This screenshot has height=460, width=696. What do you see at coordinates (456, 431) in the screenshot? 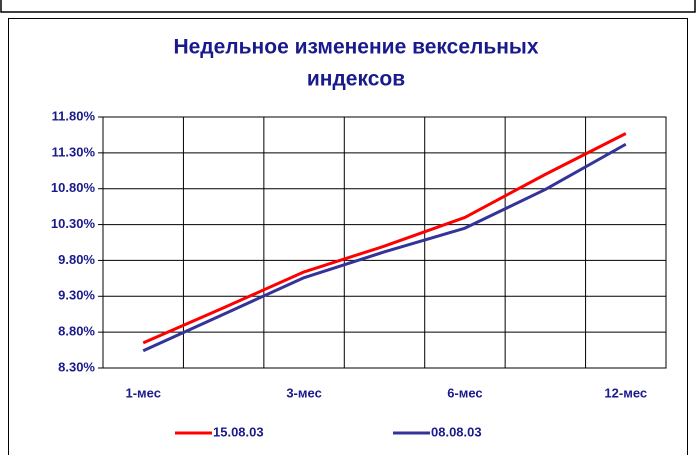
I see `legend-label: 08.08.03` at bounding box center [456, 431].